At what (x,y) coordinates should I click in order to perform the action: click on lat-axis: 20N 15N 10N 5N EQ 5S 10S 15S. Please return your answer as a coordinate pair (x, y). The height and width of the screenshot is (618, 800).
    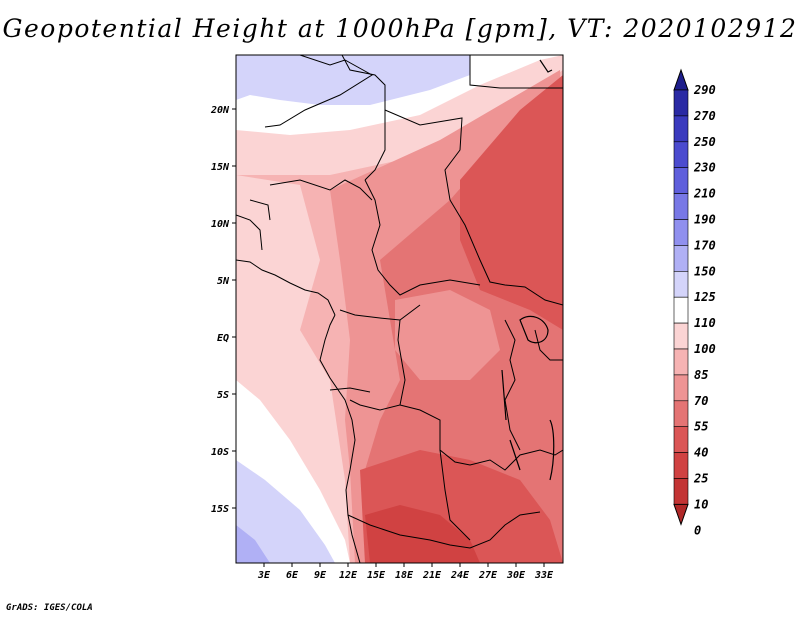
    Looking at the image, I should click on (223, 310).